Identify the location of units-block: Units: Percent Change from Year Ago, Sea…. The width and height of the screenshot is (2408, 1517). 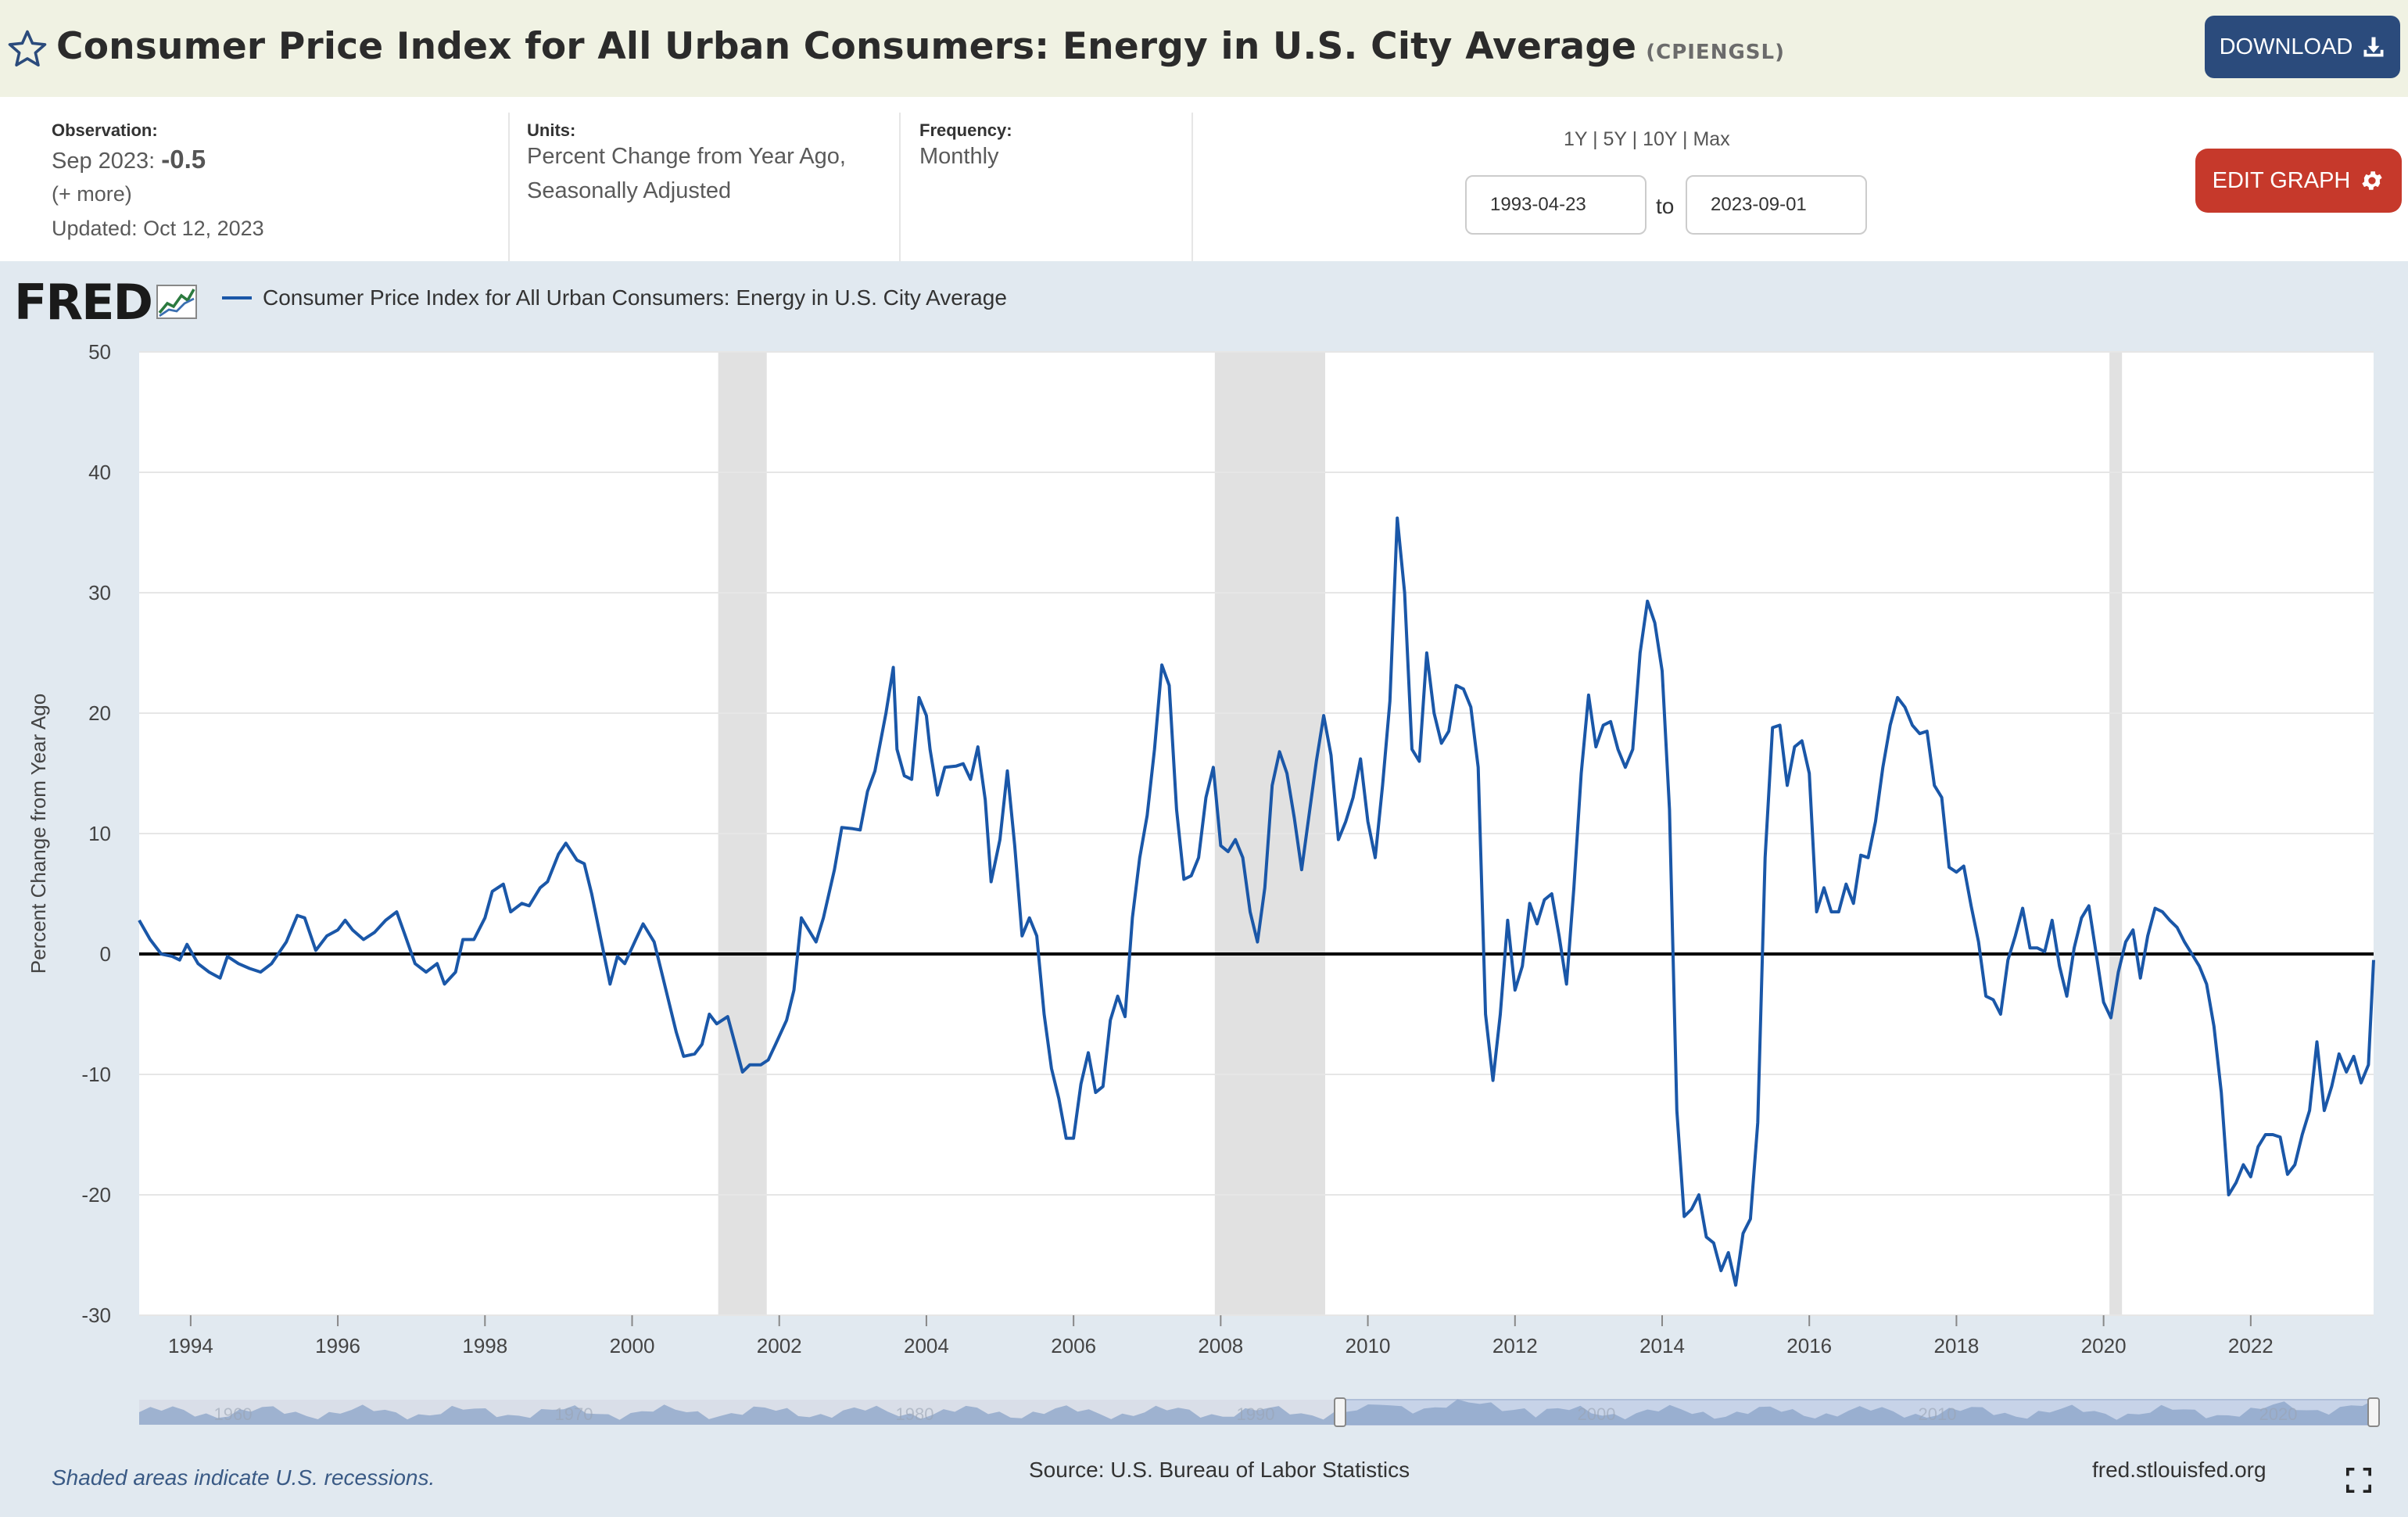
(714, 179).